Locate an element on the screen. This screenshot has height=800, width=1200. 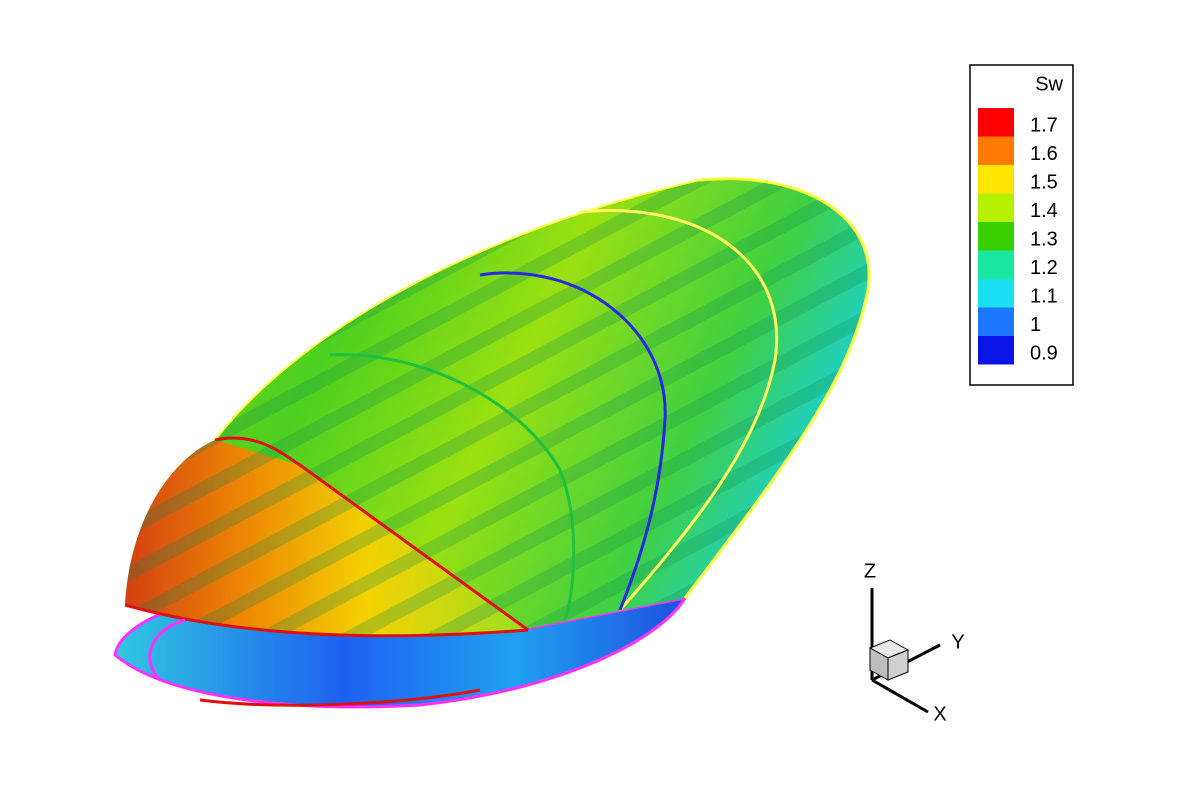
cube-right is located at coordinates (898, 665).